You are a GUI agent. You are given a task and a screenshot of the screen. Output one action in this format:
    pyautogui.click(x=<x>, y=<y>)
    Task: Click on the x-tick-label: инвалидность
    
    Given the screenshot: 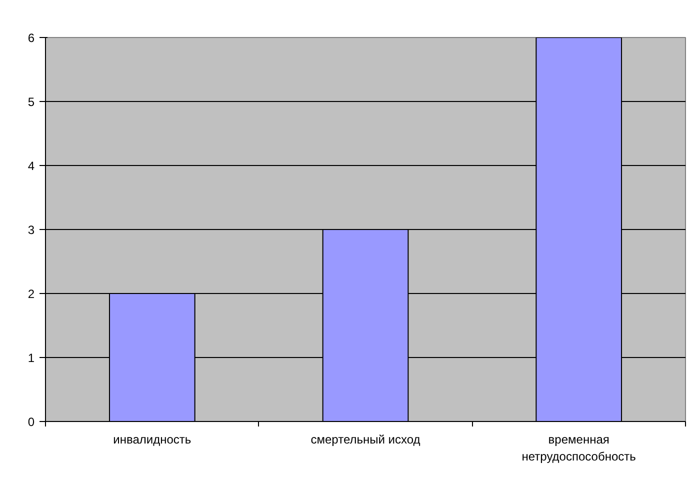 What is the action you would take?
    pyautogui.click(x=152, y=439)
    